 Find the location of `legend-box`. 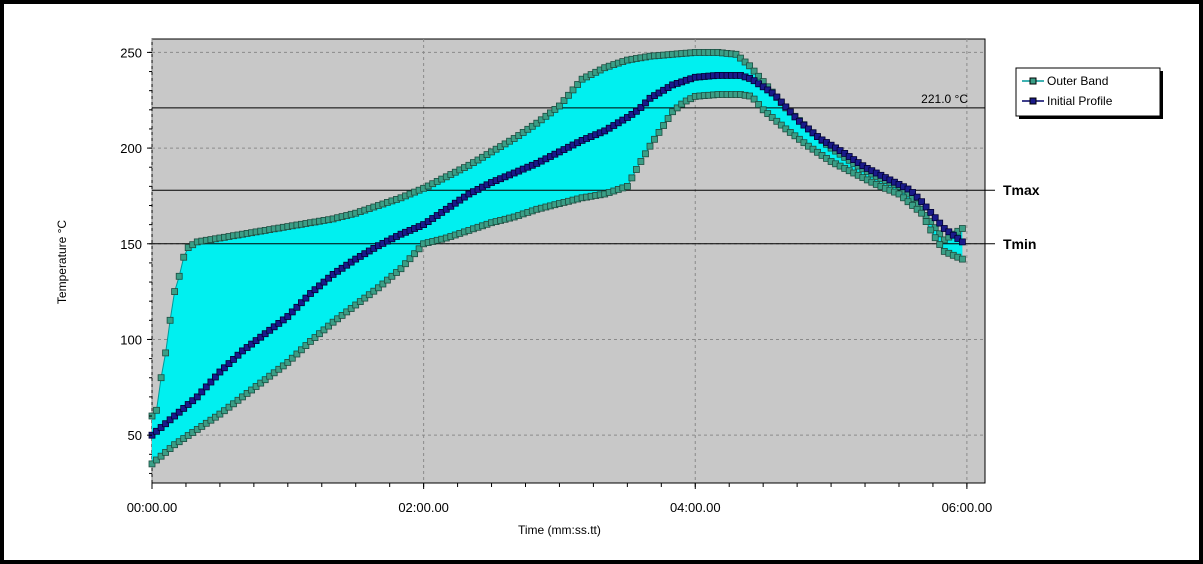

legend-box is located at coordinates (1088, 92).